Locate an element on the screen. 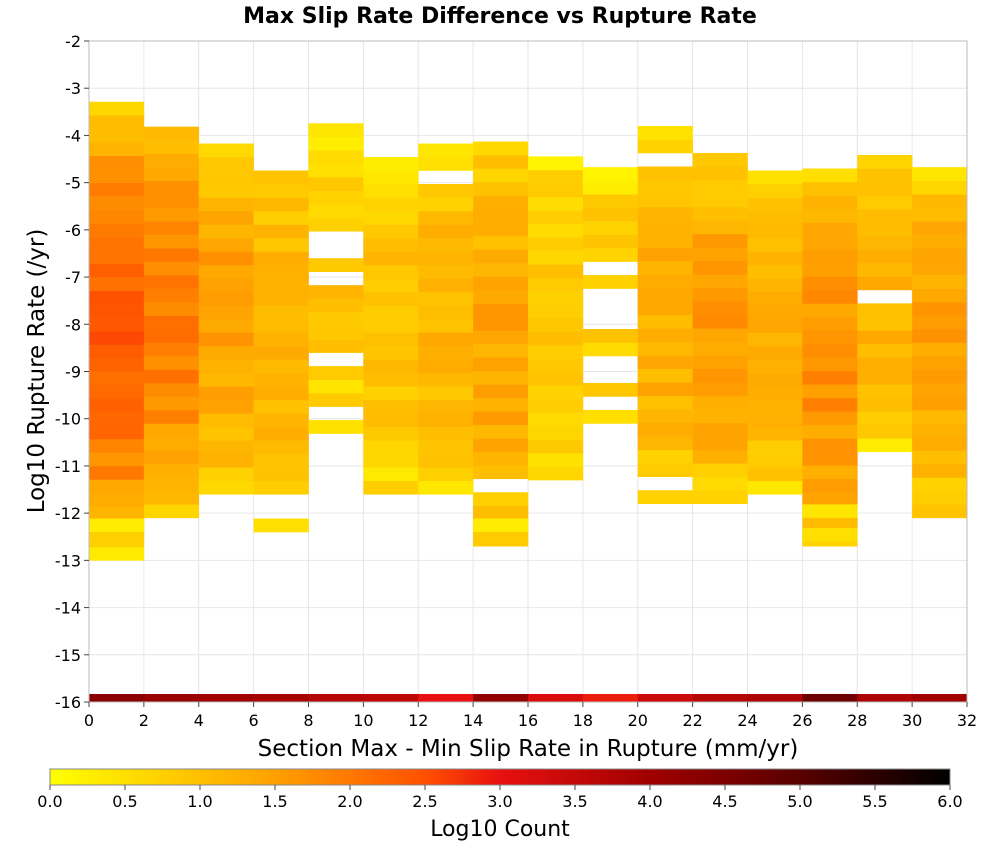 This screenshot has height=854, width=1000. x-tick-label: 22 is located at coordinates (692, 720).